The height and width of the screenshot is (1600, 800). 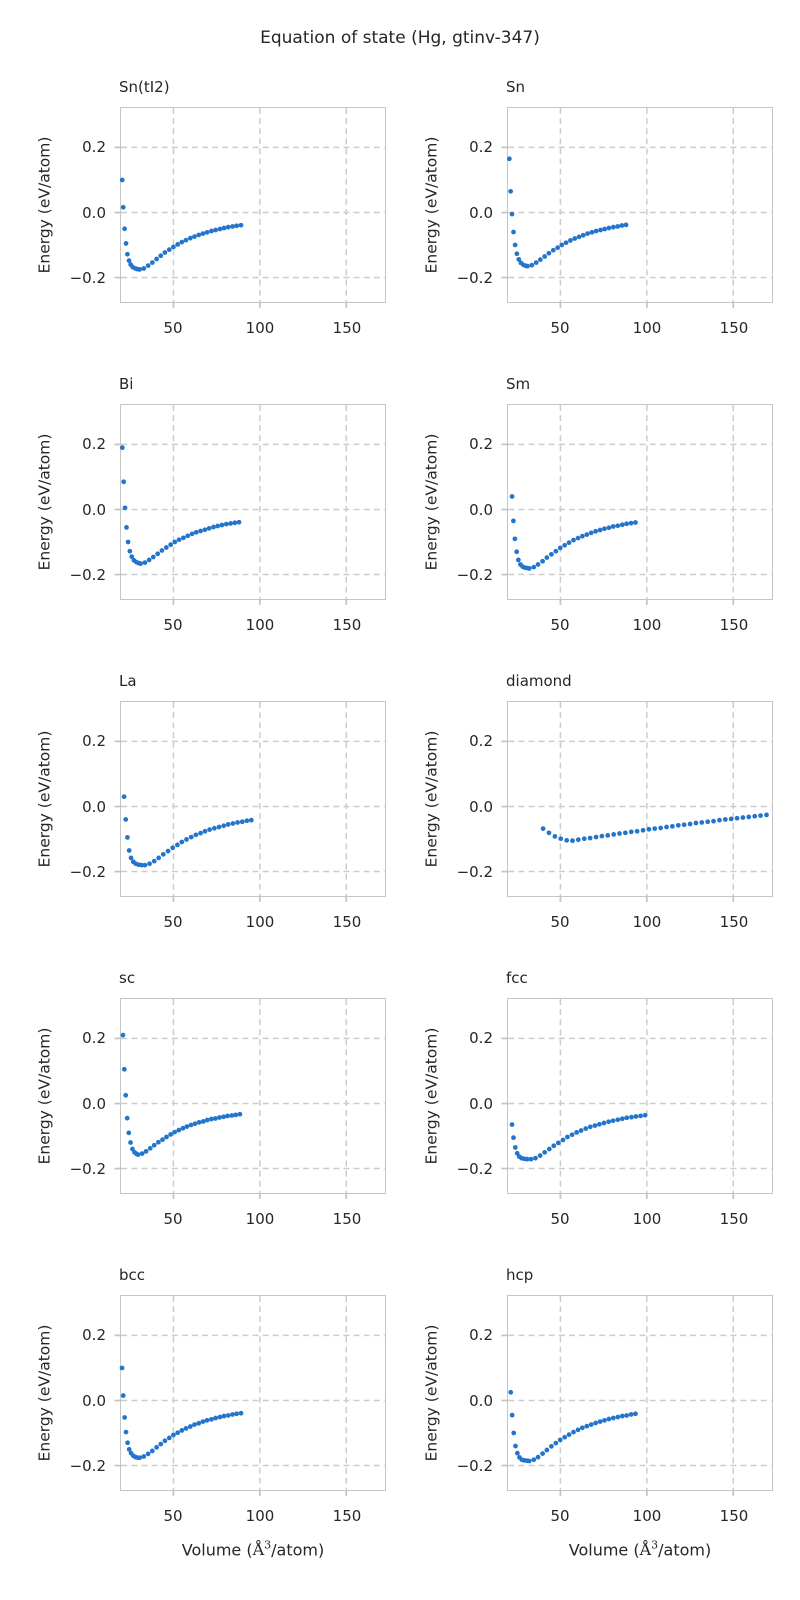 What do you see at coordinates (128, 681) in the screenshot?
I see `subplot-title: La` at bounding box center [128, 681].